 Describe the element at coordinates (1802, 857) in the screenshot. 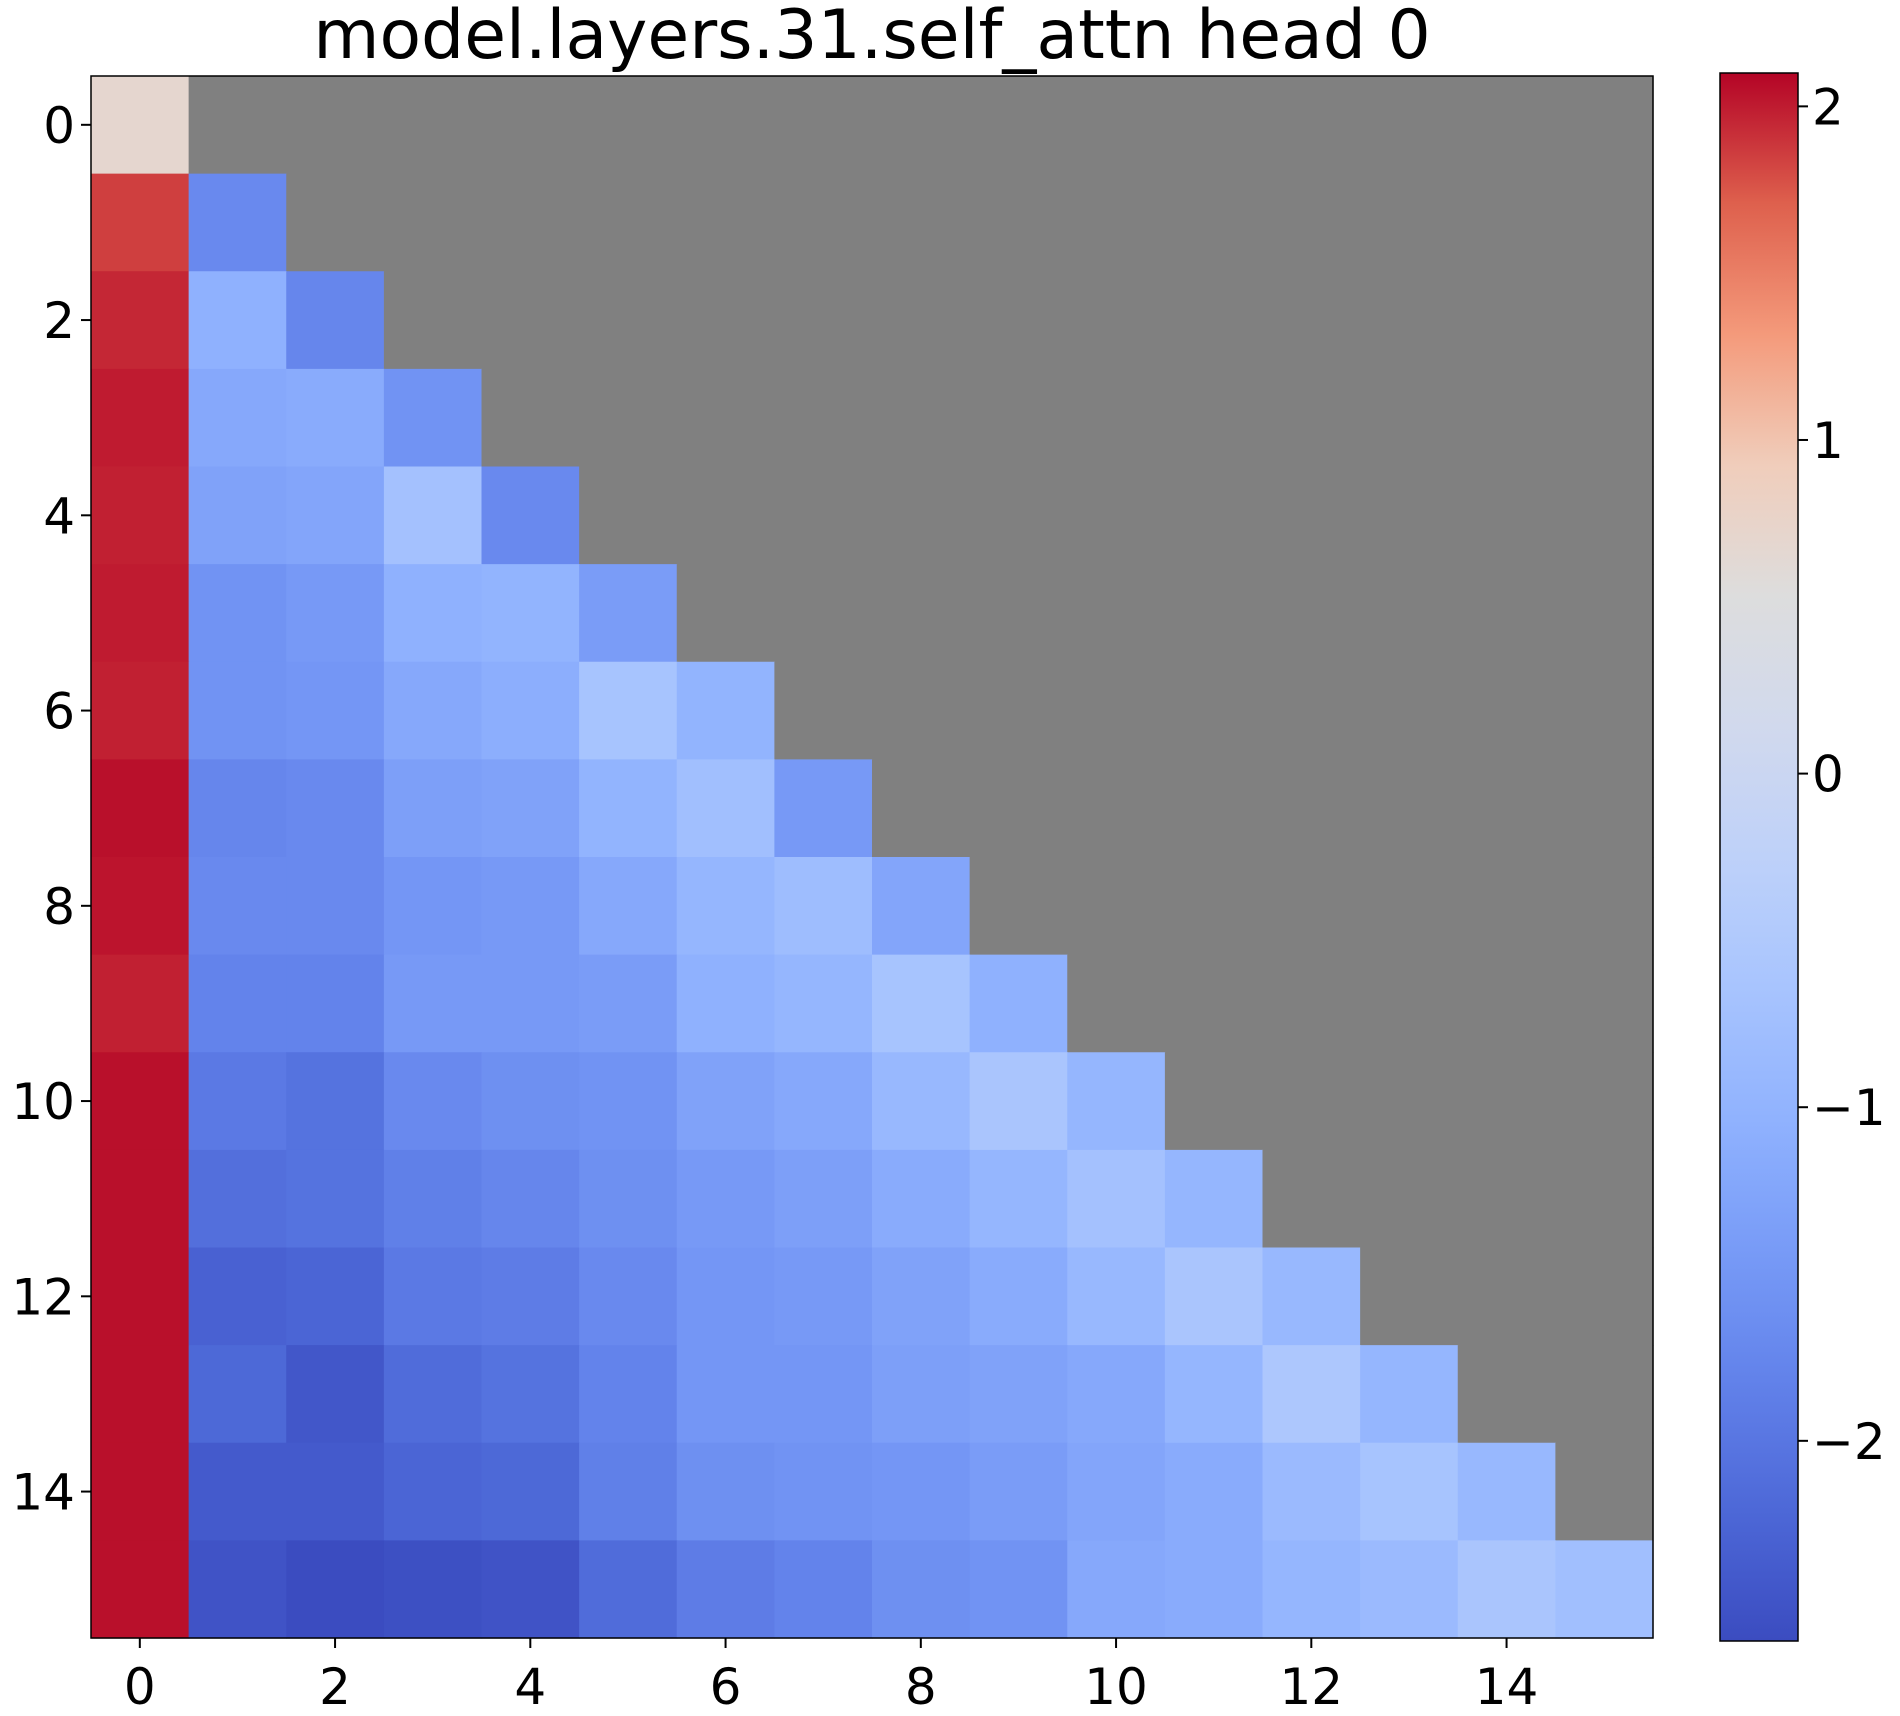

I see `colorbar: 2 1 0 −1 −2` at that location.